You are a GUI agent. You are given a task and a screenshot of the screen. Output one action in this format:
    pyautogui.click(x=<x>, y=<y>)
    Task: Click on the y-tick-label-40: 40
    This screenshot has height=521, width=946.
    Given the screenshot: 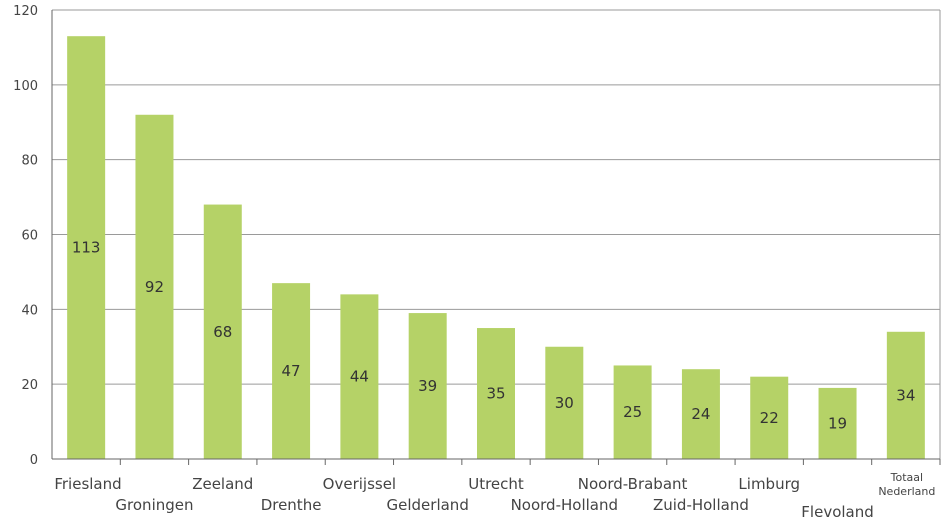 What is the action you would take?
    pyautogui.click(x=29, y=310)
    